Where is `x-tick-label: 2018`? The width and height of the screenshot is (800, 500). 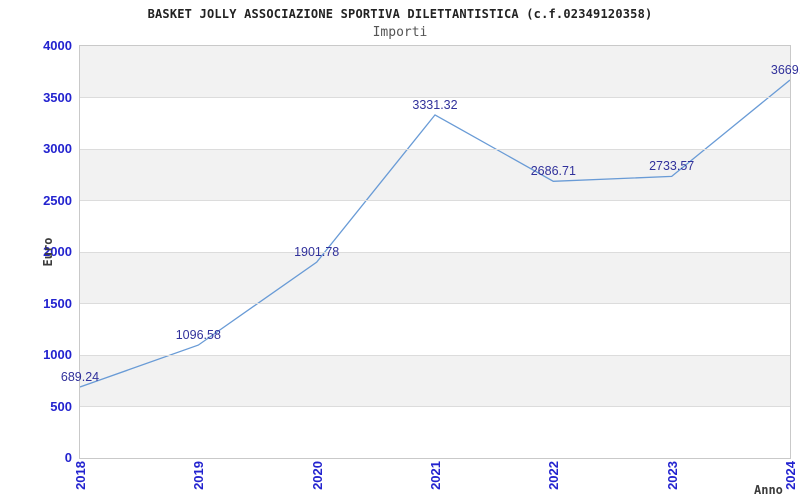 x-tick-label: 2018 is located at coordinates (80, 475).